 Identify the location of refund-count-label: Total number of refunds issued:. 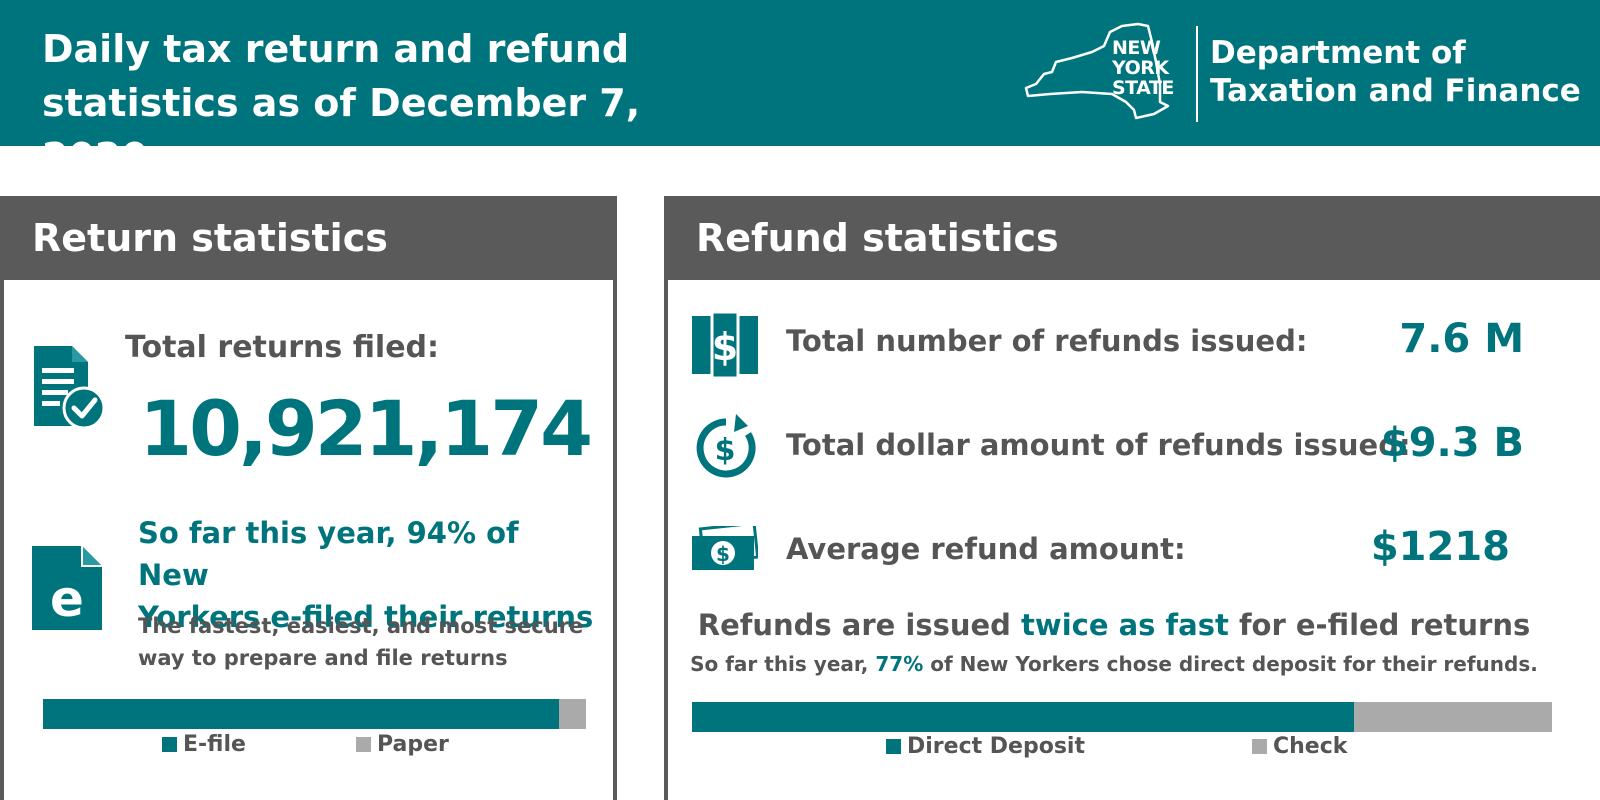
(1047, 341).